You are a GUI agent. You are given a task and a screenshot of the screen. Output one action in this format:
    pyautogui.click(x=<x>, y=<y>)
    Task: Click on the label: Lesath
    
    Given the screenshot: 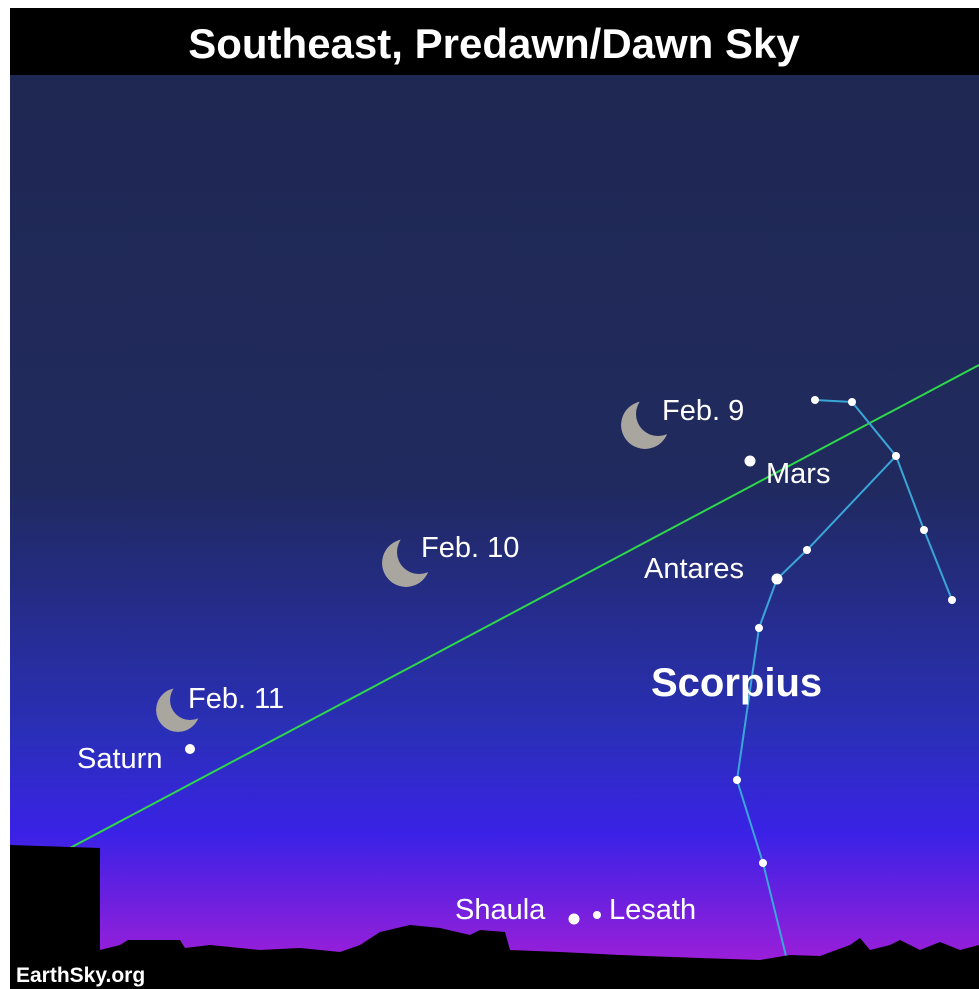 What is the action you would take?
    pyautogui.click(x=652, y=910)
    